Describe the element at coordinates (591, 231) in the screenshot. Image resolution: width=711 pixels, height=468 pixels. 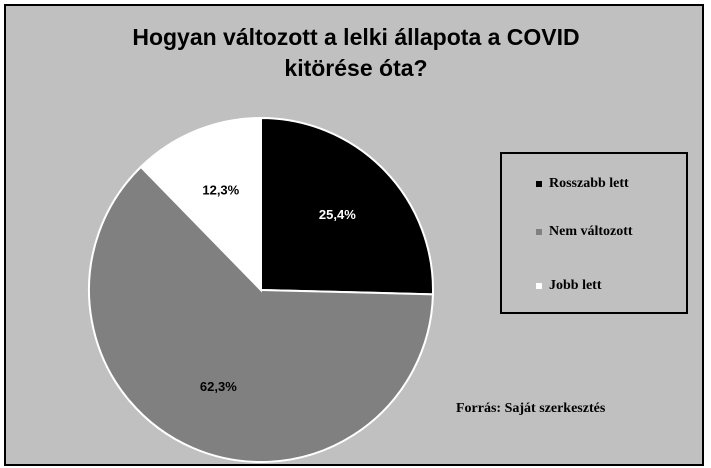
I see `legend-label: Nem változott` at that location.